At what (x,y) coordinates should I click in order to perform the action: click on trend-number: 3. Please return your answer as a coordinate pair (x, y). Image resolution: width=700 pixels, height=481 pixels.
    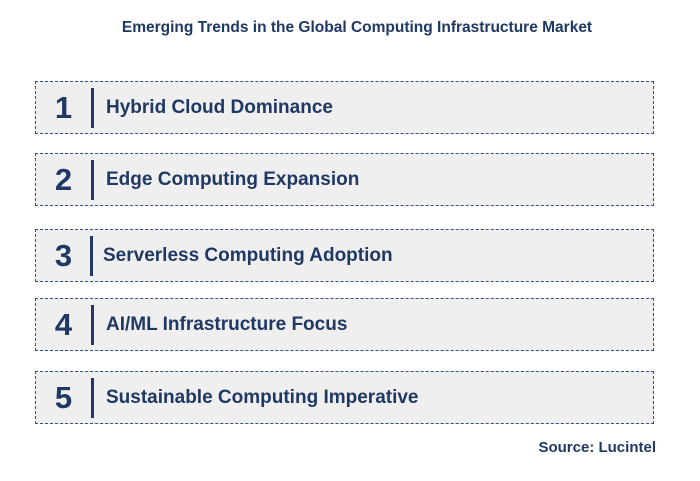
    Looking at the image, I should click on (63, 255).